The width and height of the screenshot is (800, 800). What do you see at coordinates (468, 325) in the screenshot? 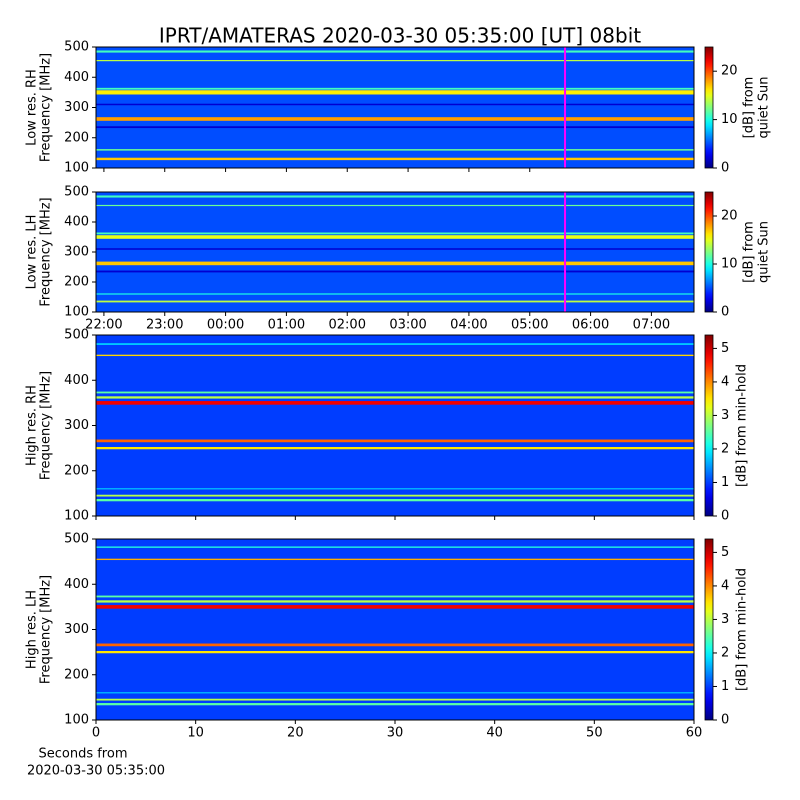
I see `x-tick-label: 04:00` at bounding box center [468, 325].